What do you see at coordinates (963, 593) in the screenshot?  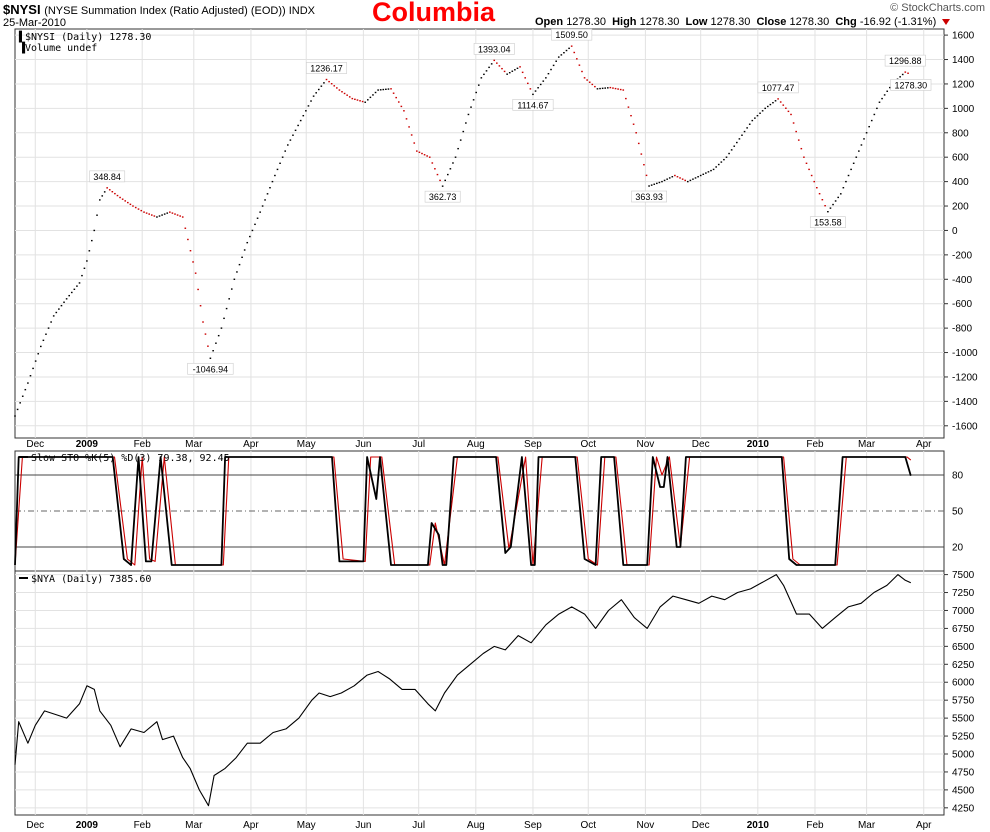 I see `nya-y-tick-label: 7250` at bounding box center [963, 593].